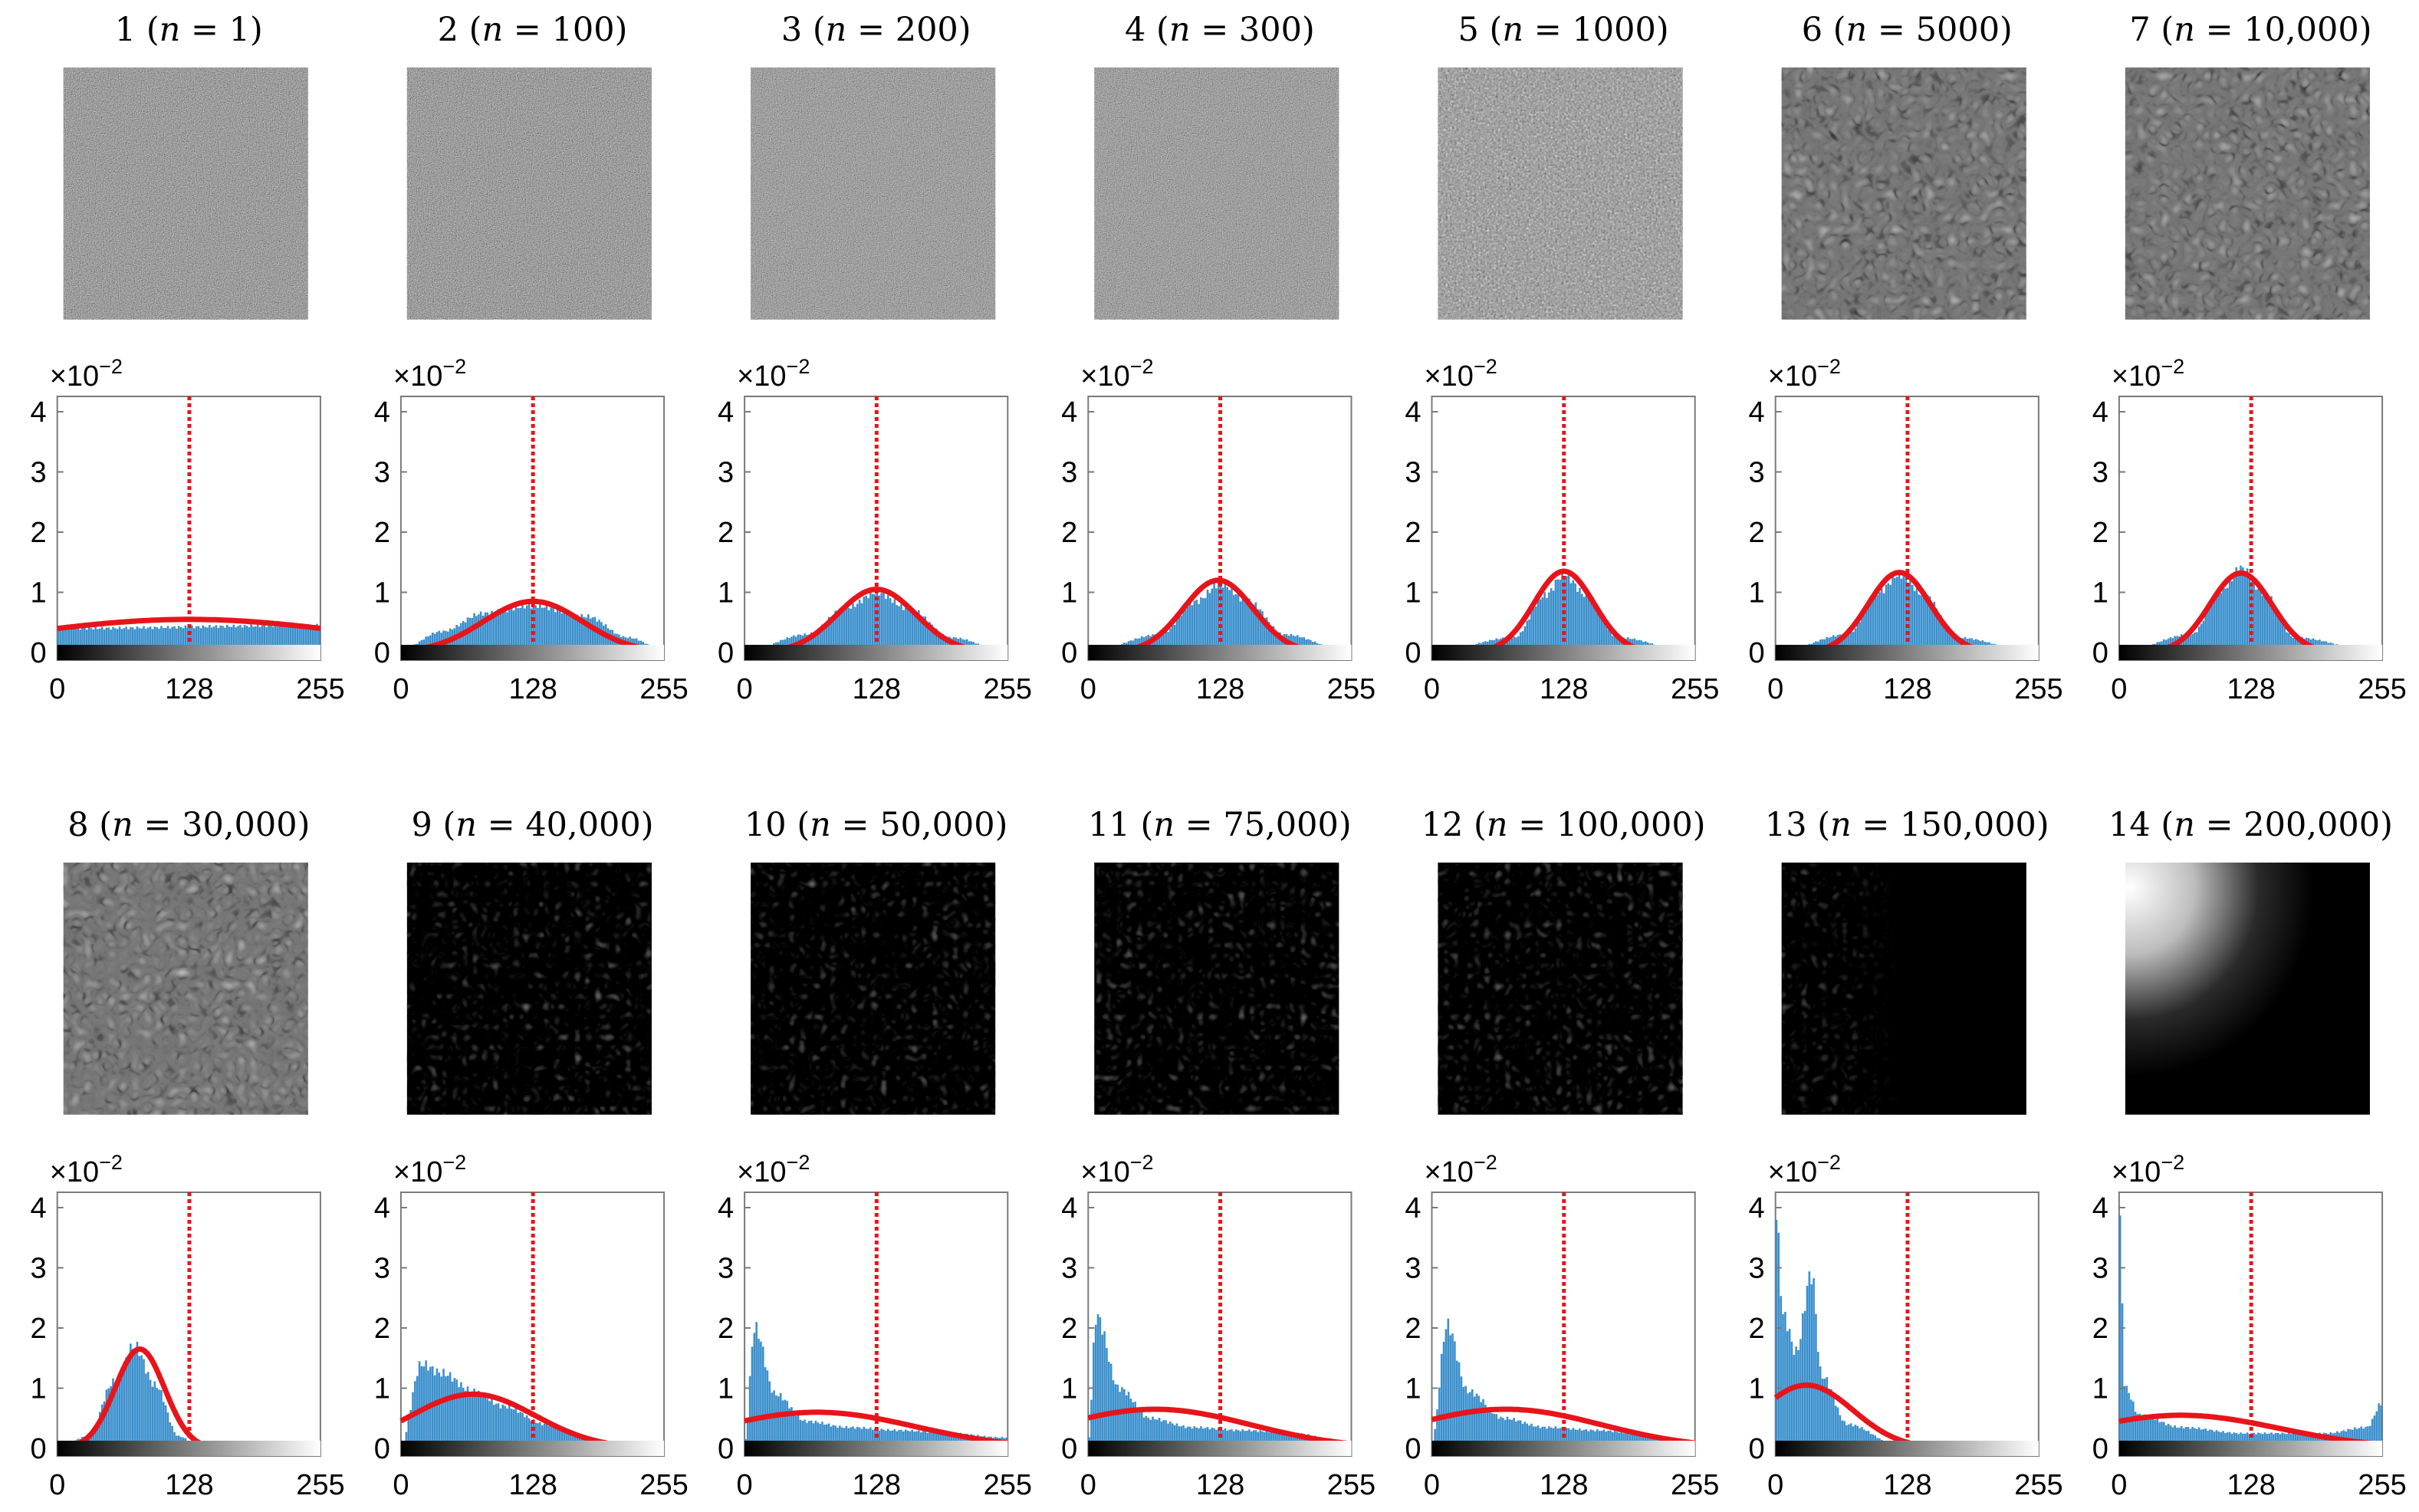  Describe the element at coordinates (1907, 30) in the screenshot. I see `panel-title: 6 (n = 5000)` at that location.